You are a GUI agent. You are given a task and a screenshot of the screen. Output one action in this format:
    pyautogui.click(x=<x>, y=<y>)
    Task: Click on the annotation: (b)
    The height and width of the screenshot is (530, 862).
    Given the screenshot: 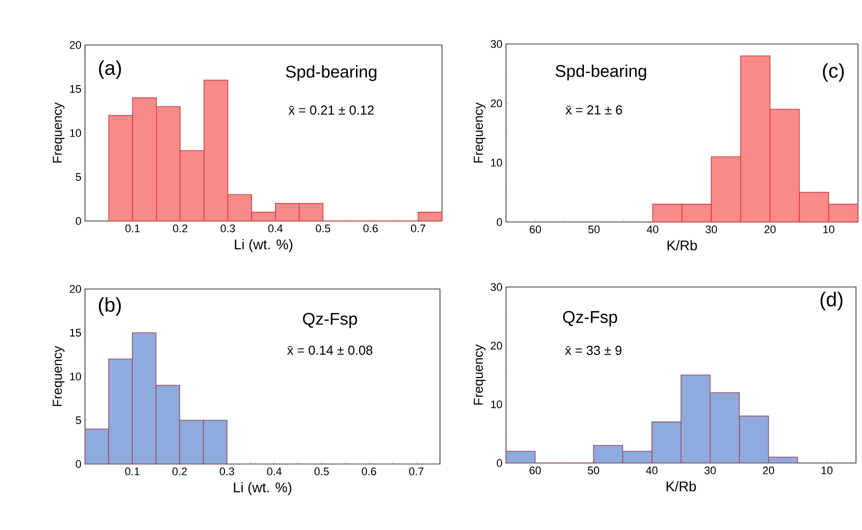 What is the action you would take?
    pyautogui.click(x=109, y=306)
    